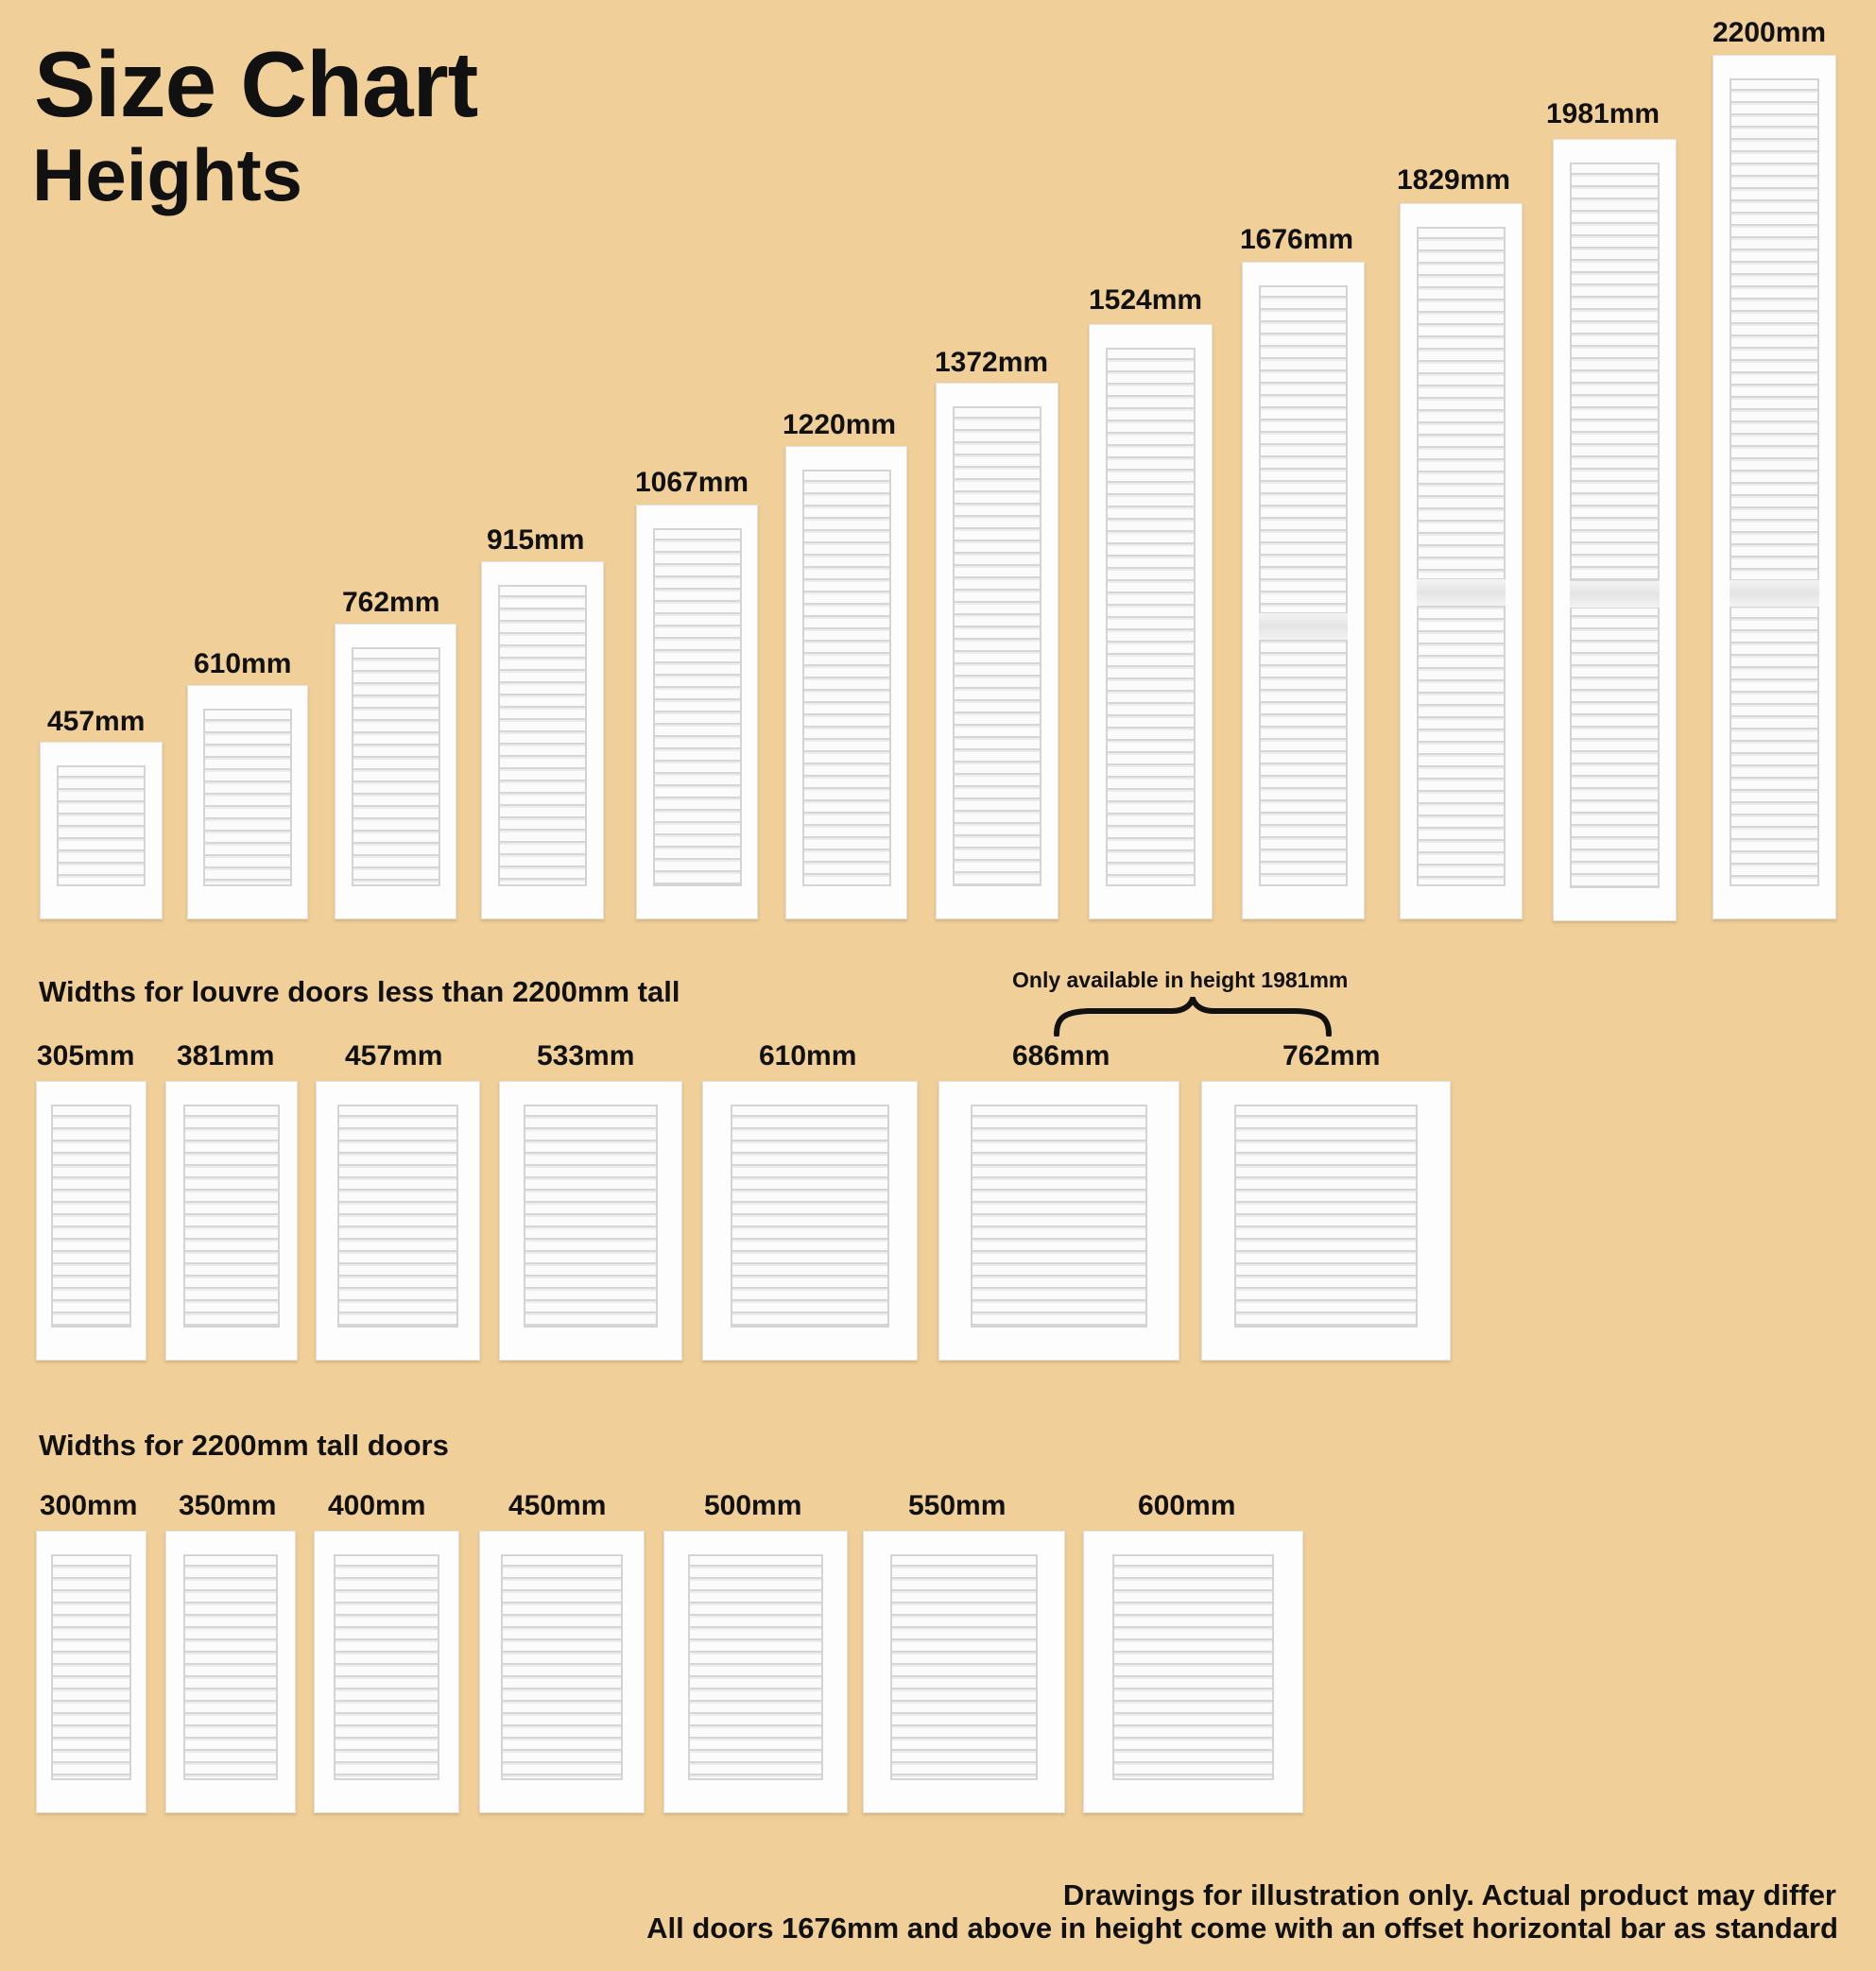 The height and width of the screenshot is (1971, 1876). What do you see at coordinates (226, 1055) in the screenshot?
I see `width-label: 381mm` at bounding box center [226, 1055].